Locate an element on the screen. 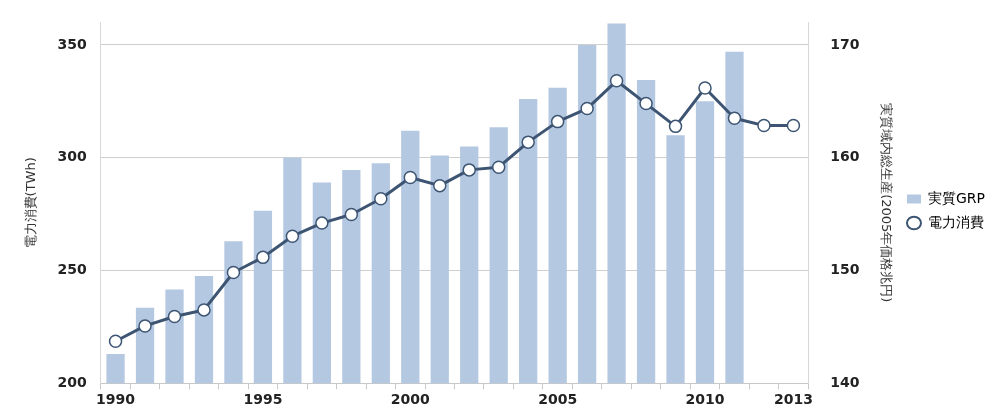 Image resolution: width=1005 pixels, height=416 pixels. x-tick-label: 2005 is located at coordinates (558, 399).